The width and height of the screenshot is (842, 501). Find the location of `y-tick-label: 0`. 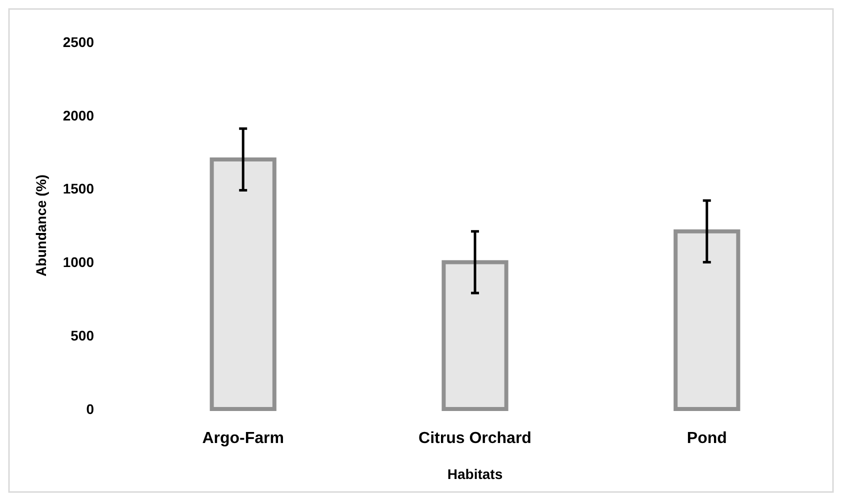

y-tick-label: 0 is located at coordinates (90, 408).